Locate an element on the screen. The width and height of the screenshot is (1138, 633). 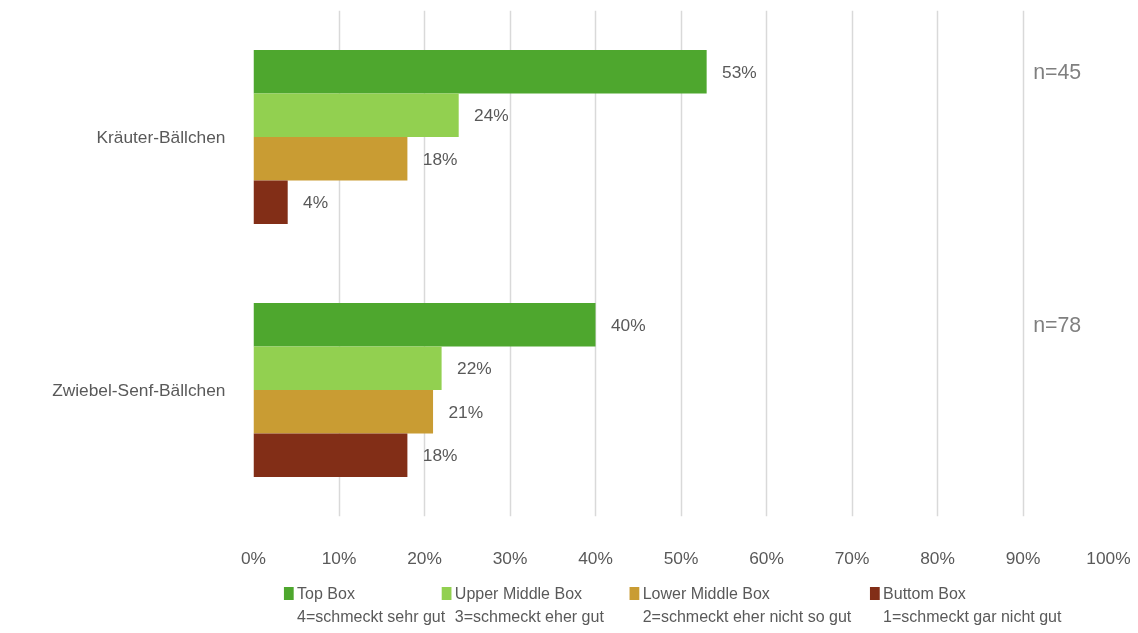
x-tick-label: 10% is located at coordinates (339, 557).